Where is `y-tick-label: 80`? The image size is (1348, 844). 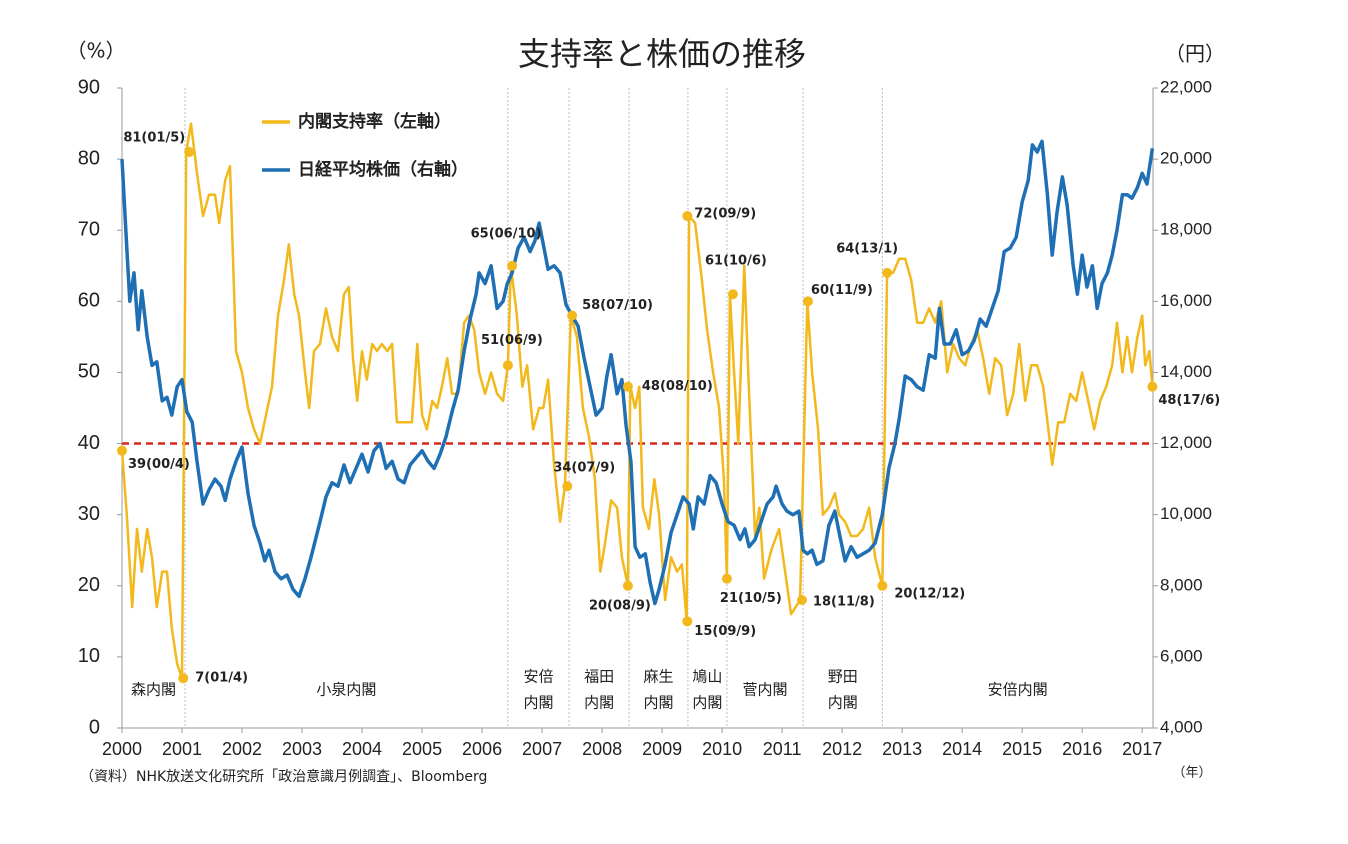
y-tick-label: 80 is located at coordinates (89, 158).